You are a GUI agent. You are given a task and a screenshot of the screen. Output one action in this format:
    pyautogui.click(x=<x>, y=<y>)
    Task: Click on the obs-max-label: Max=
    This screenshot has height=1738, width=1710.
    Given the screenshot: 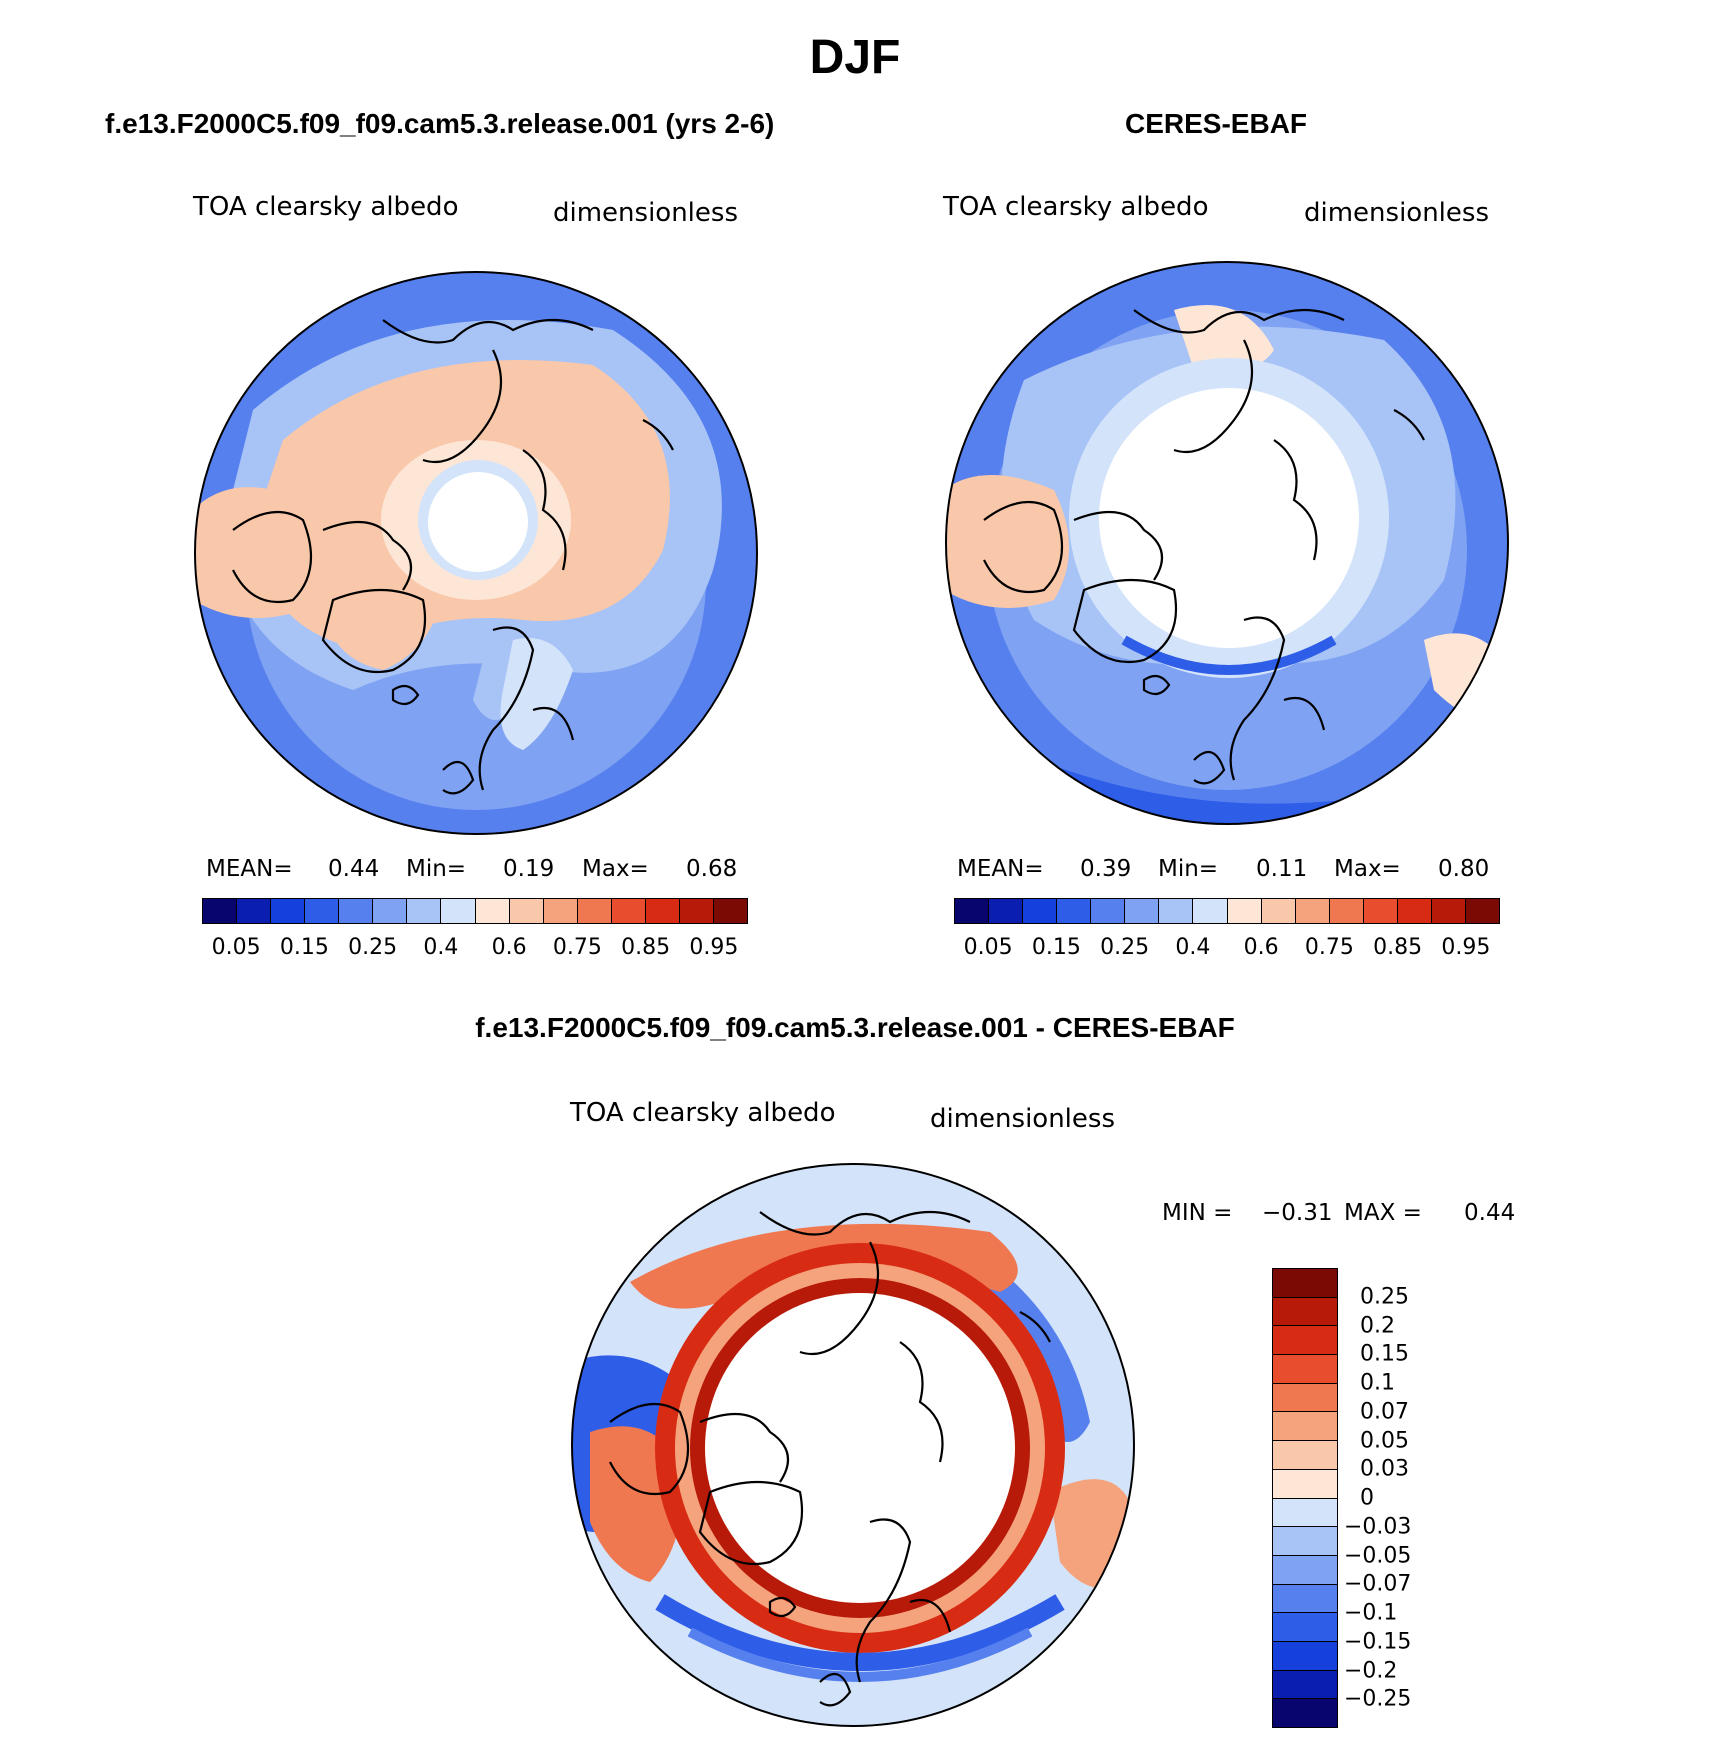 What is the action you would take?
    pyautogui.click(x=1367, y=869)
    